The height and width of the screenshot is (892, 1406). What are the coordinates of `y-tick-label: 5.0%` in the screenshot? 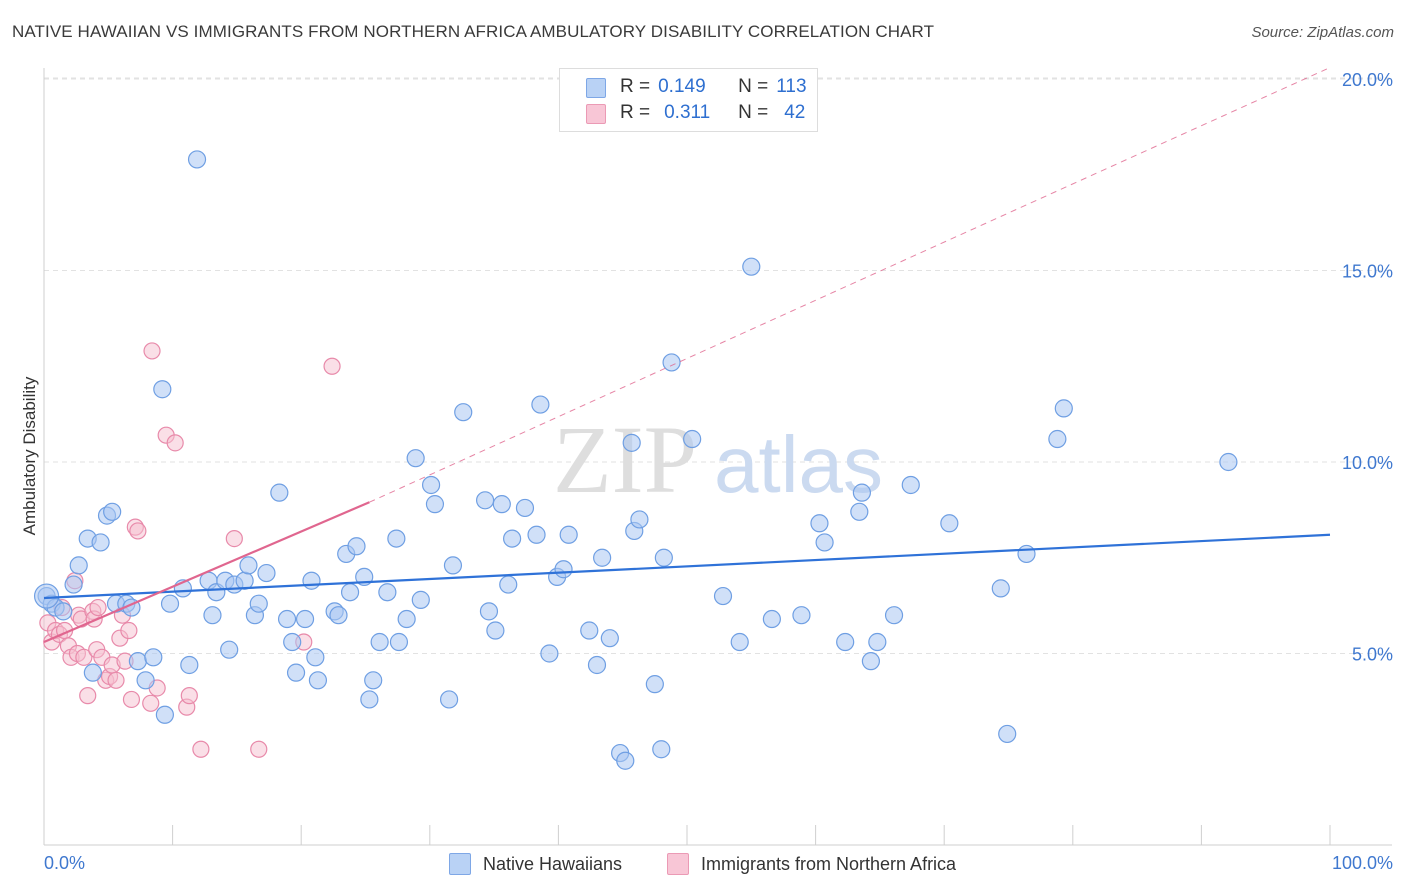 It's located at (1372, 655).